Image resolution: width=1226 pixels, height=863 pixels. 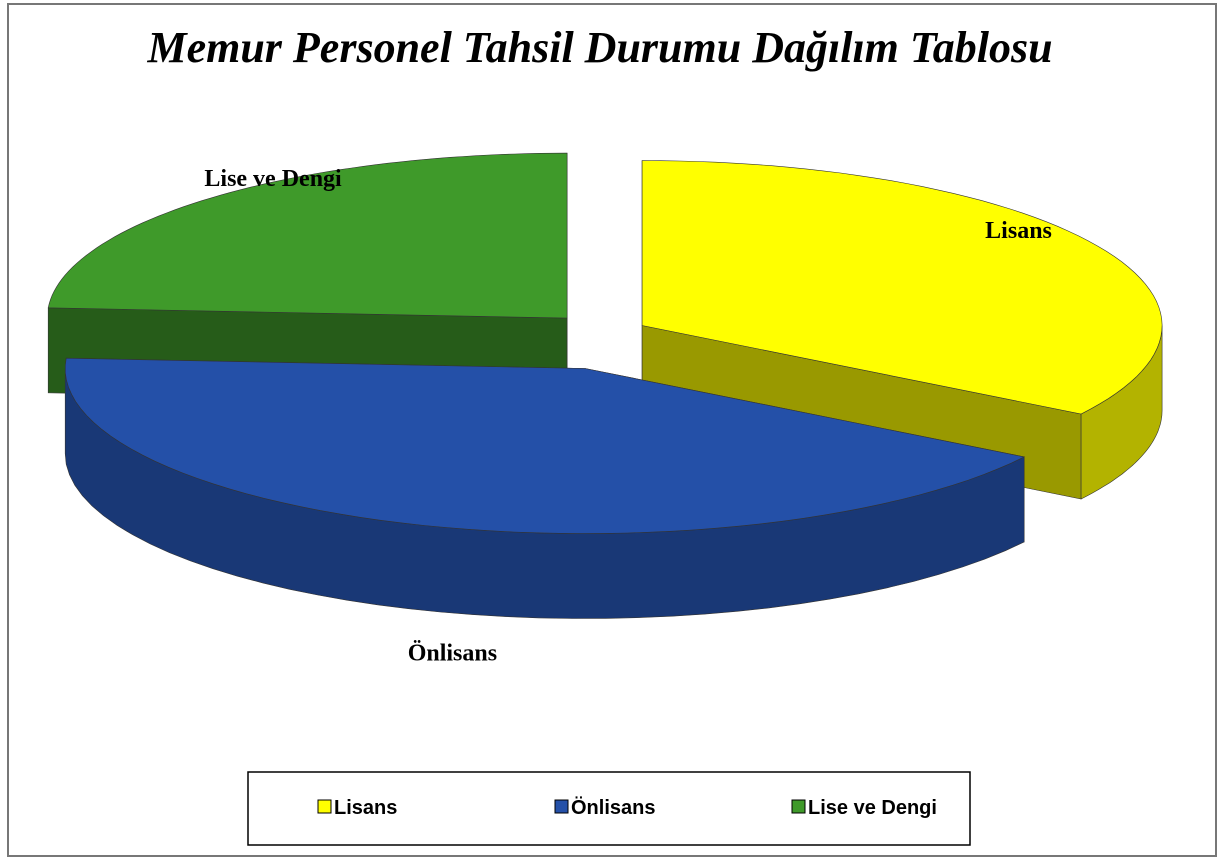 What do you see at coordinates (452, 653) in the screenshot?
I see `slice-label: Önlisans` at bounding box center [452, 653].